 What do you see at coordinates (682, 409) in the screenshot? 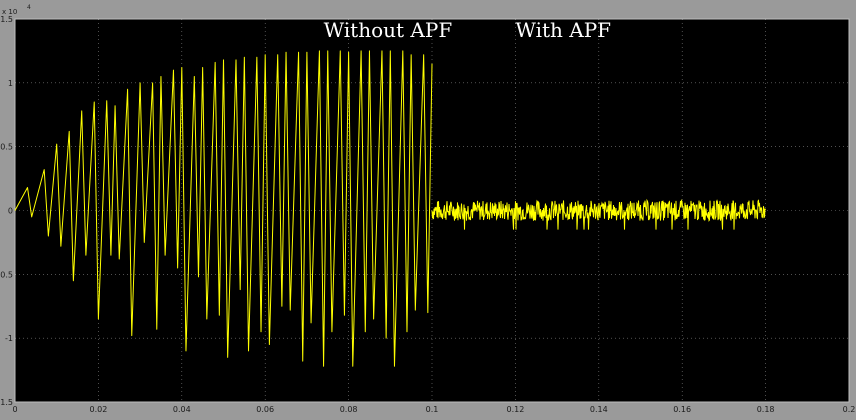
I see `x-tick-label: 0.16` at bounding box center [682, 409].